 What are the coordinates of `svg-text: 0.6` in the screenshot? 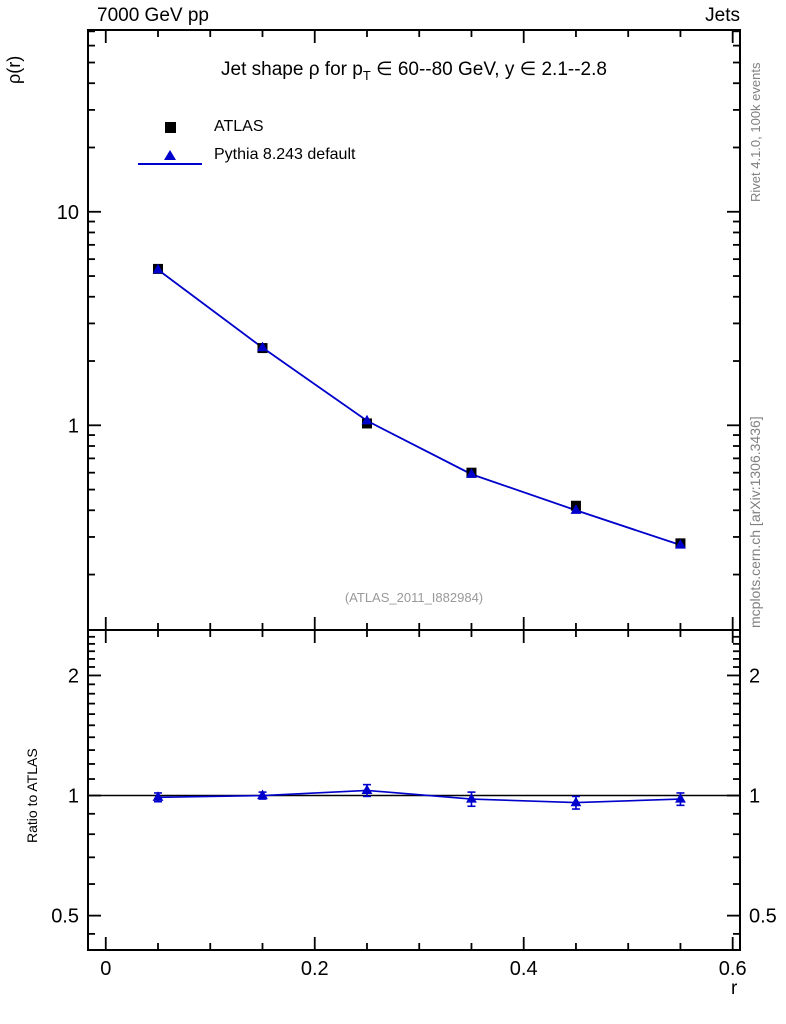 It's located at (733, 969).